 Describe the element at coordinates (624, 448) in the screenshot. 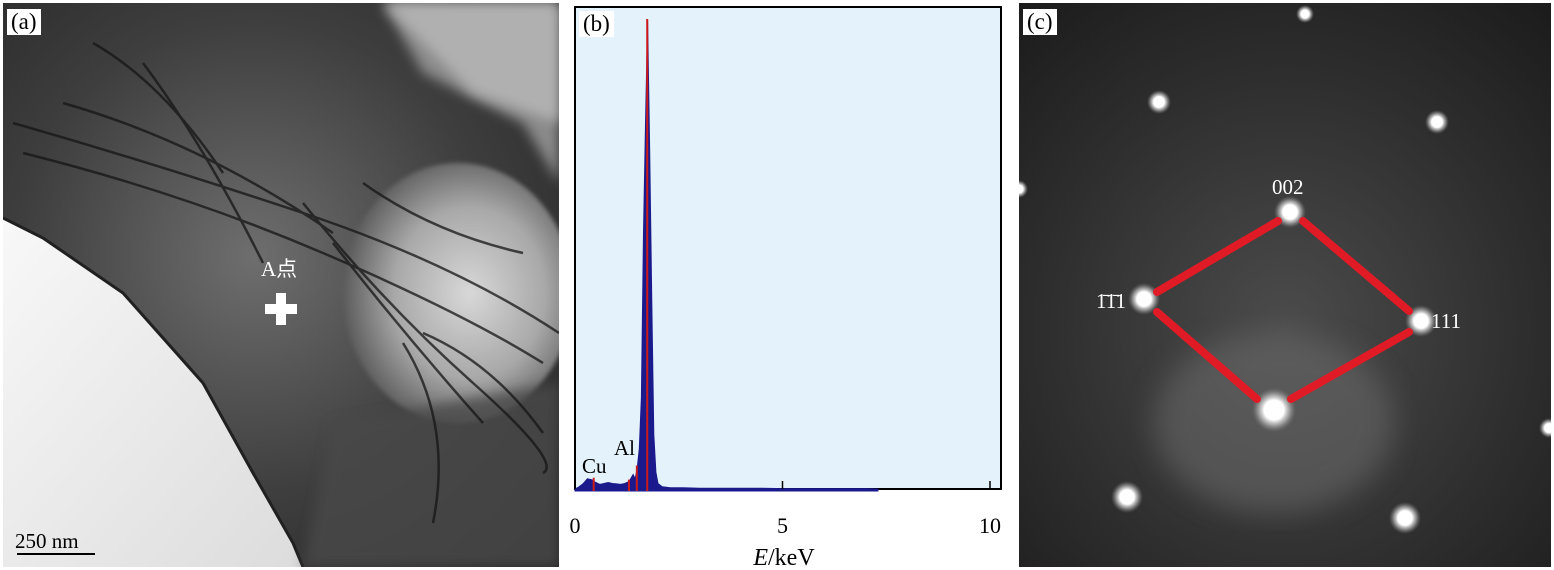

I see `peak-label-al: Al` at that location.